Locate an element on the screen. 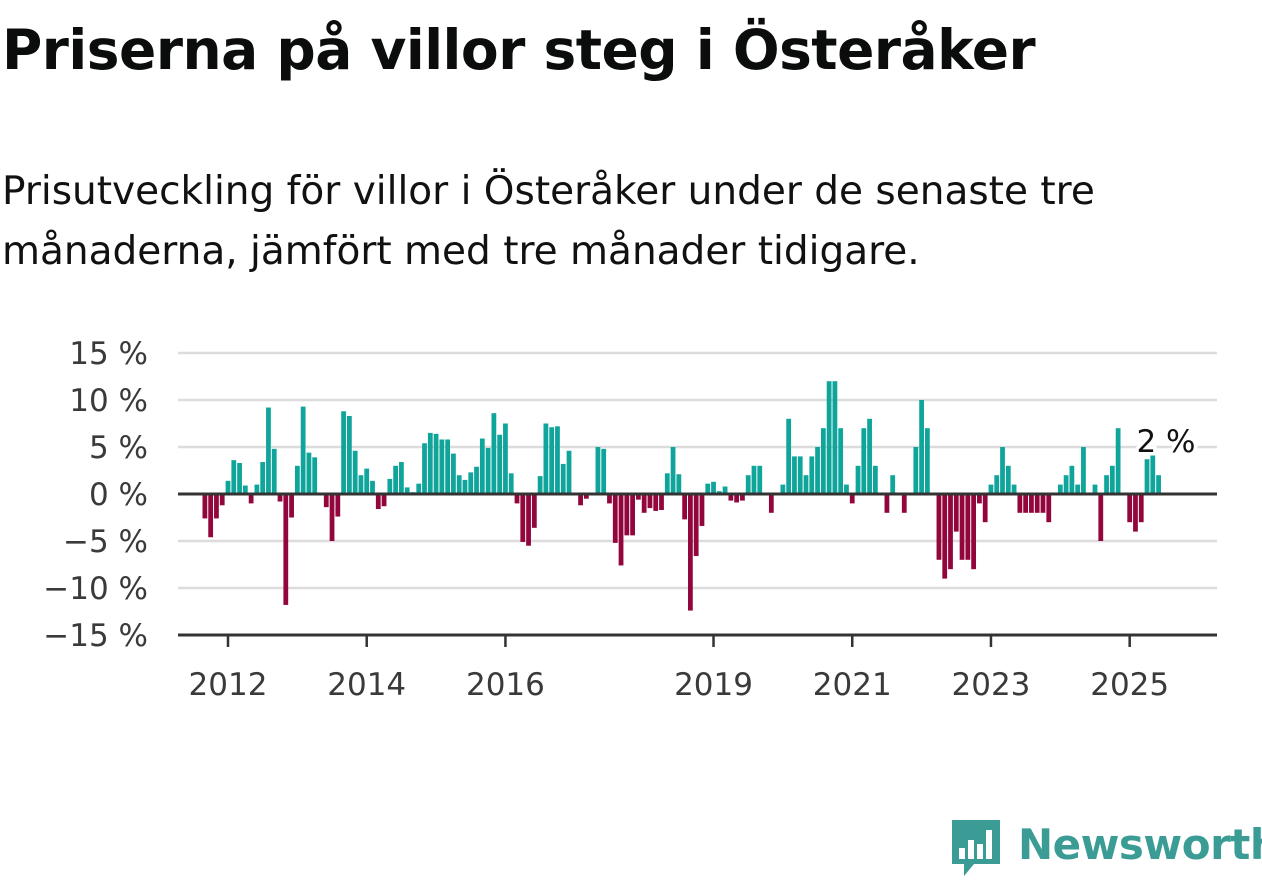 The height and width of the screenshot is (880, 1262). y-tick-label: −10 % is located at coordinates (95, 589).